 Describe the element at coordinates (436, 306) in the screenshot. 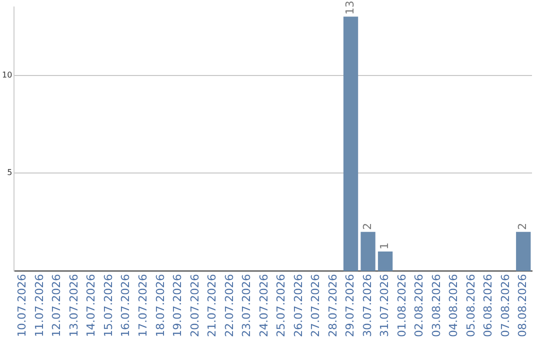

I see `x-tick-label: 03.08.2026` at that location.